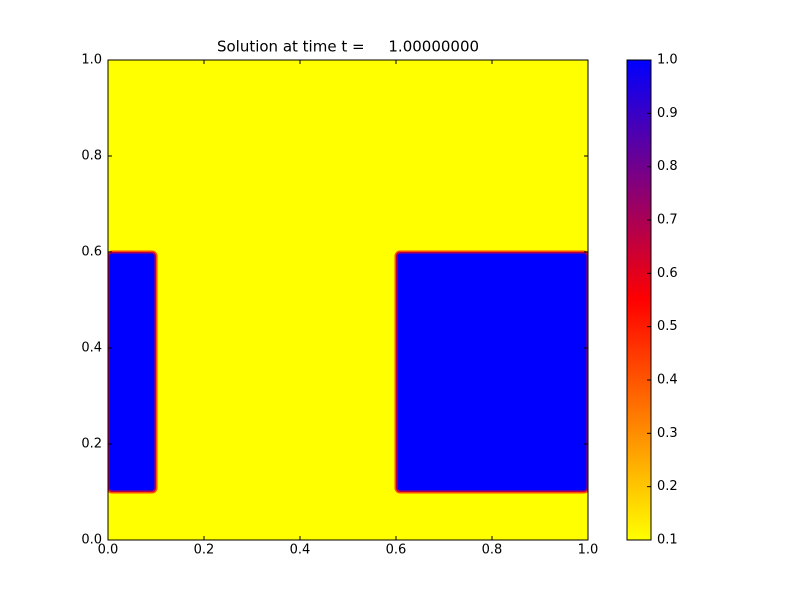 The image size is (800, 600). What do you see at coordinates (91, 60) in the screenshot?
I see `y-tick-label: 1.0` at bounding box center [91, 60].